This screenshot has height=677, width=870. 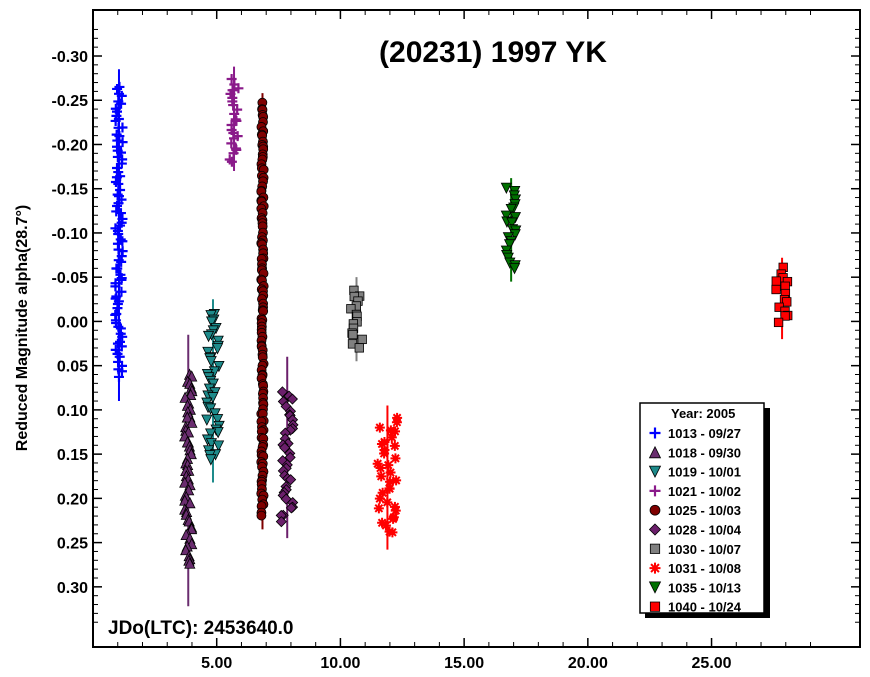 I want to click on x-tick-label: 25.00, so click(x=712, y=663).